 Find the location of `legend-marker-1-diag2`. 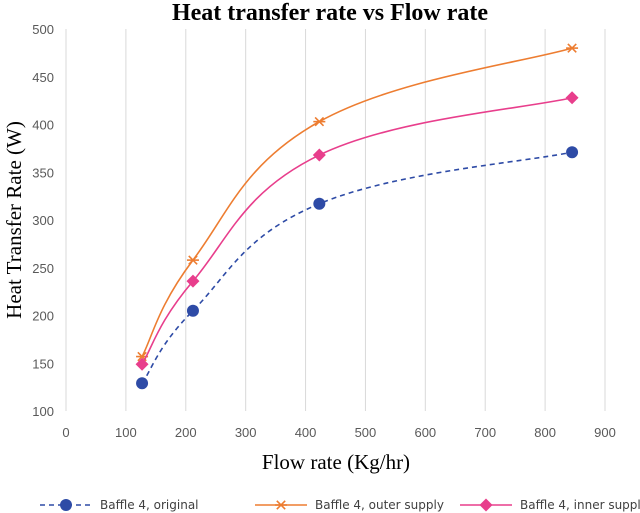

legend-marker-1-diag2 is located at coordinates (281, 505).